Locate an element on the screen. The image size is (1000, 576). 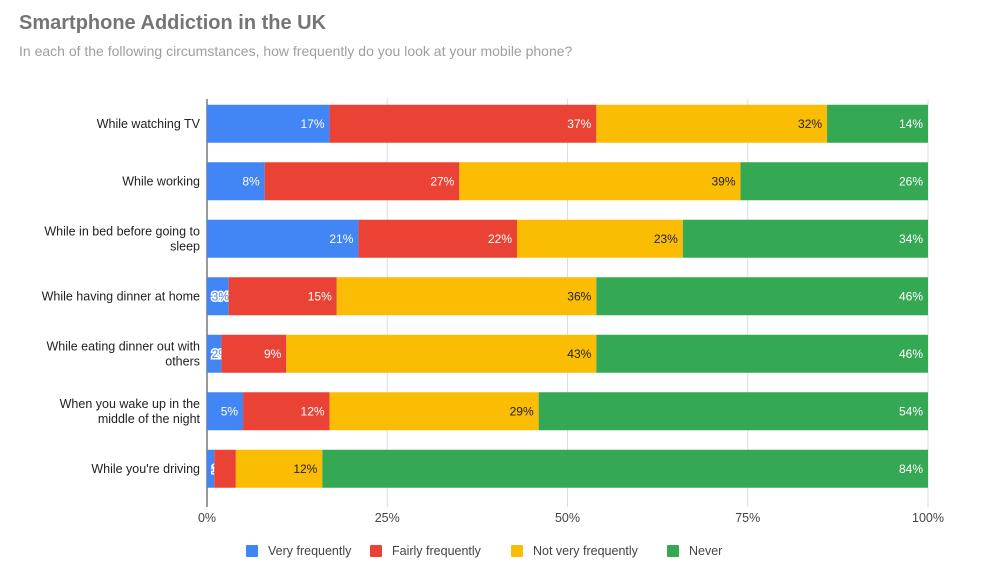
data-label: 5% is located at coordinates (230, 411).